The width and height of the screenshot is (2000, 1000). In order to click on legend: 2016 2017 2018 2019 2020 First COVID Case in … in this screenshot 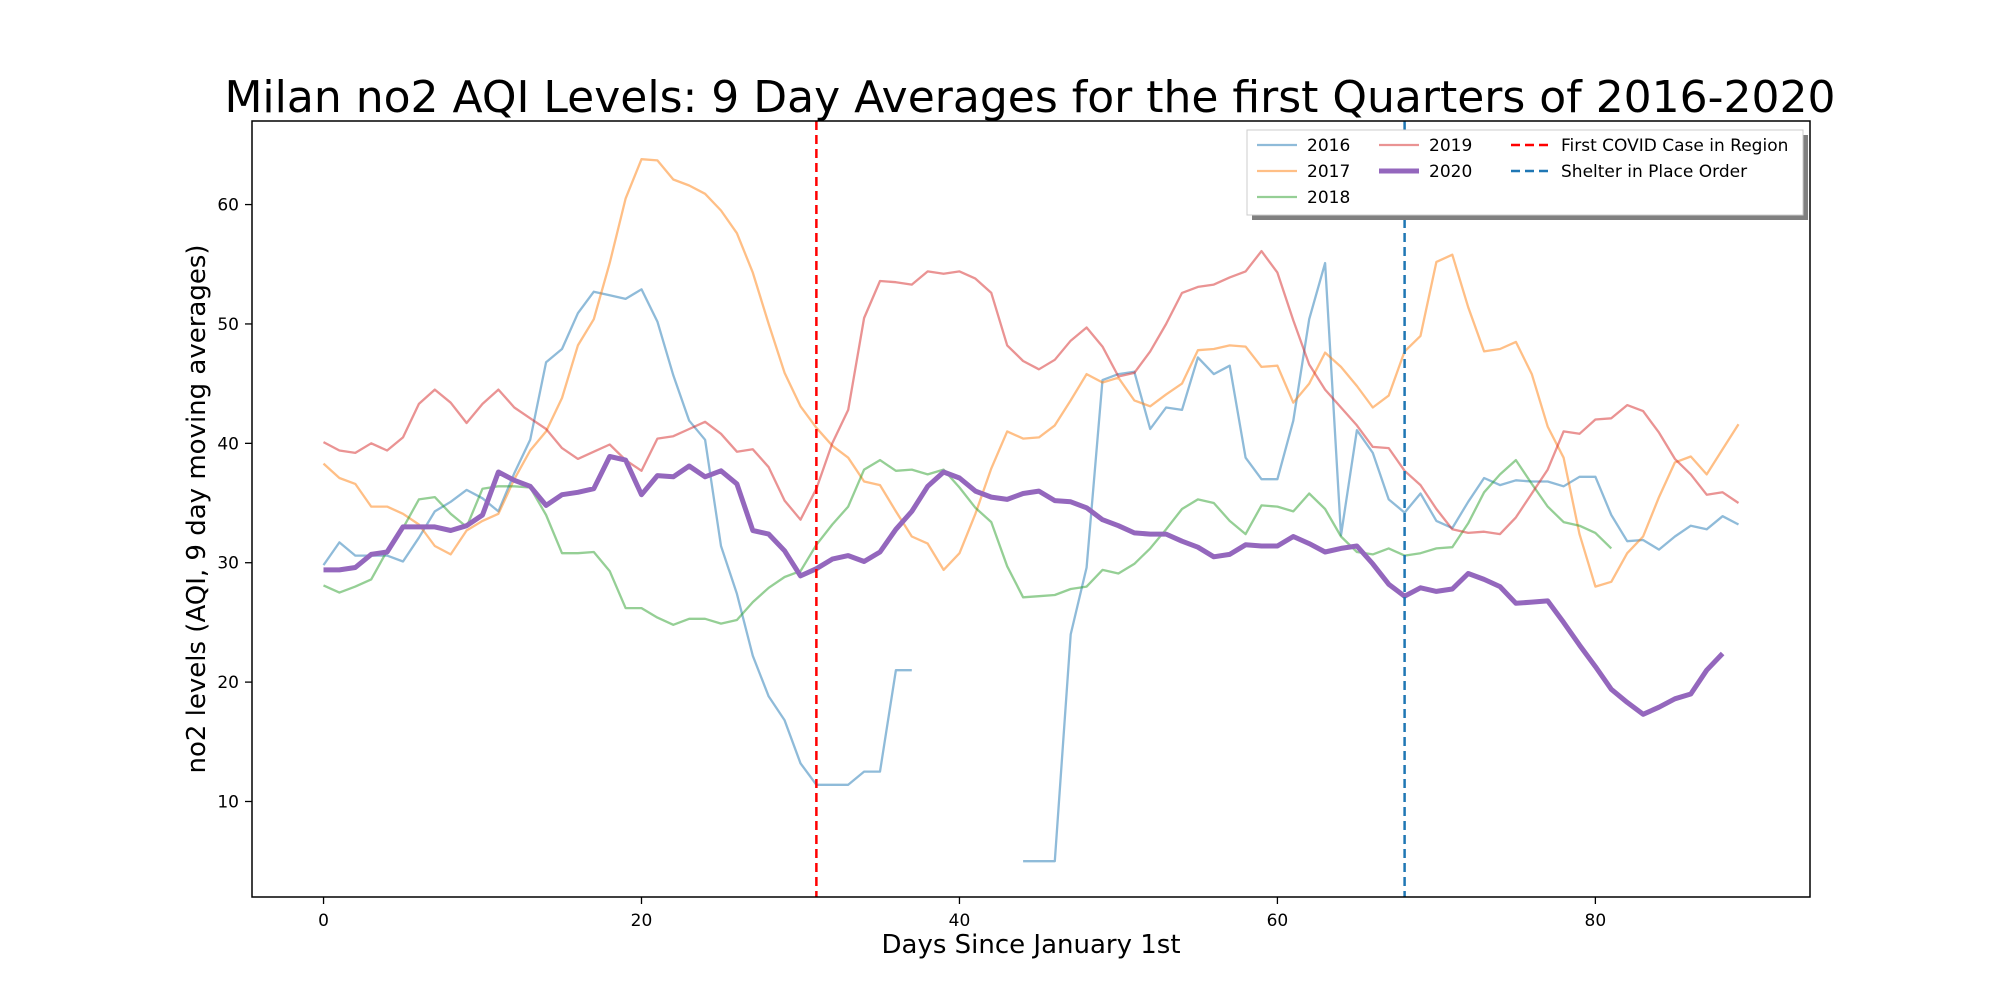, I will do `click(1527, 174)`.